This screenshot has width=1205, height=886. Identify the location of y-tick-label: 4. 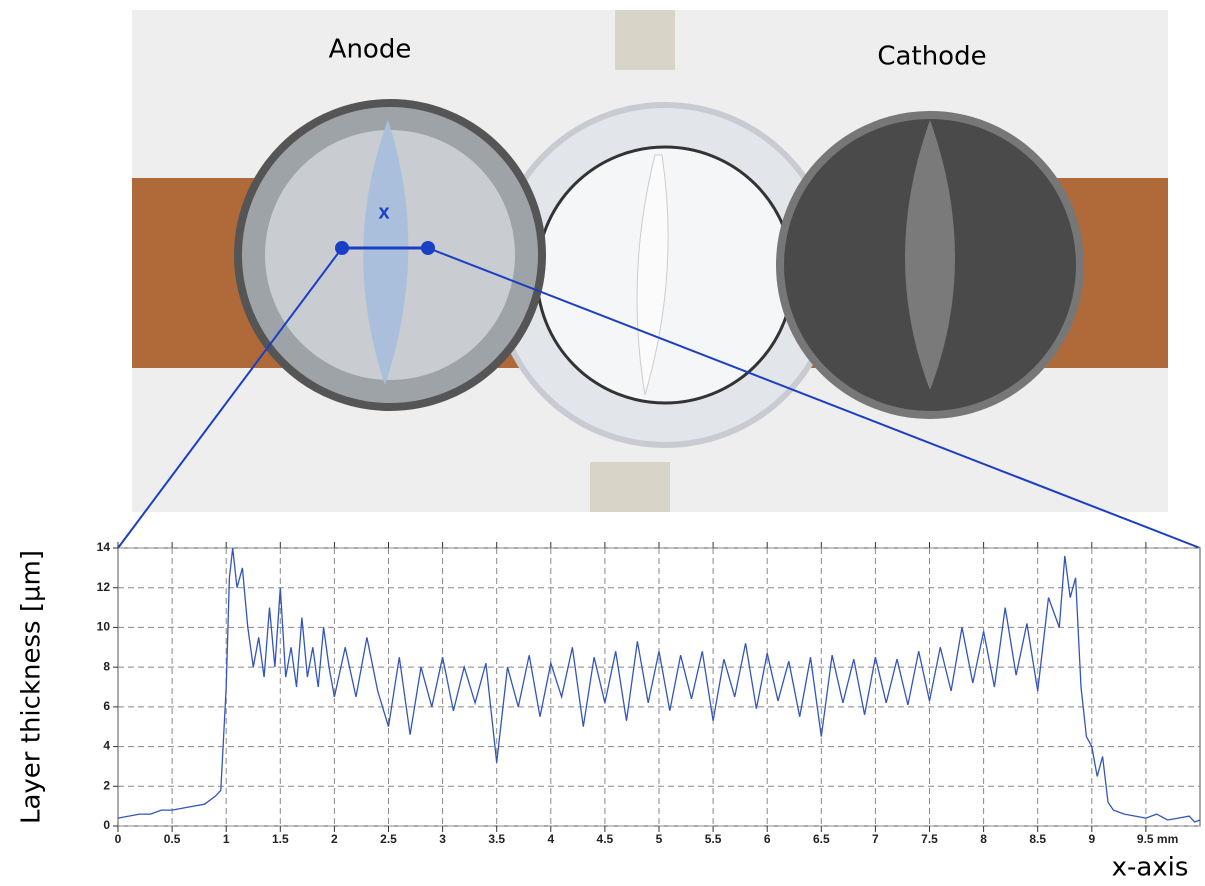
(106, 746).